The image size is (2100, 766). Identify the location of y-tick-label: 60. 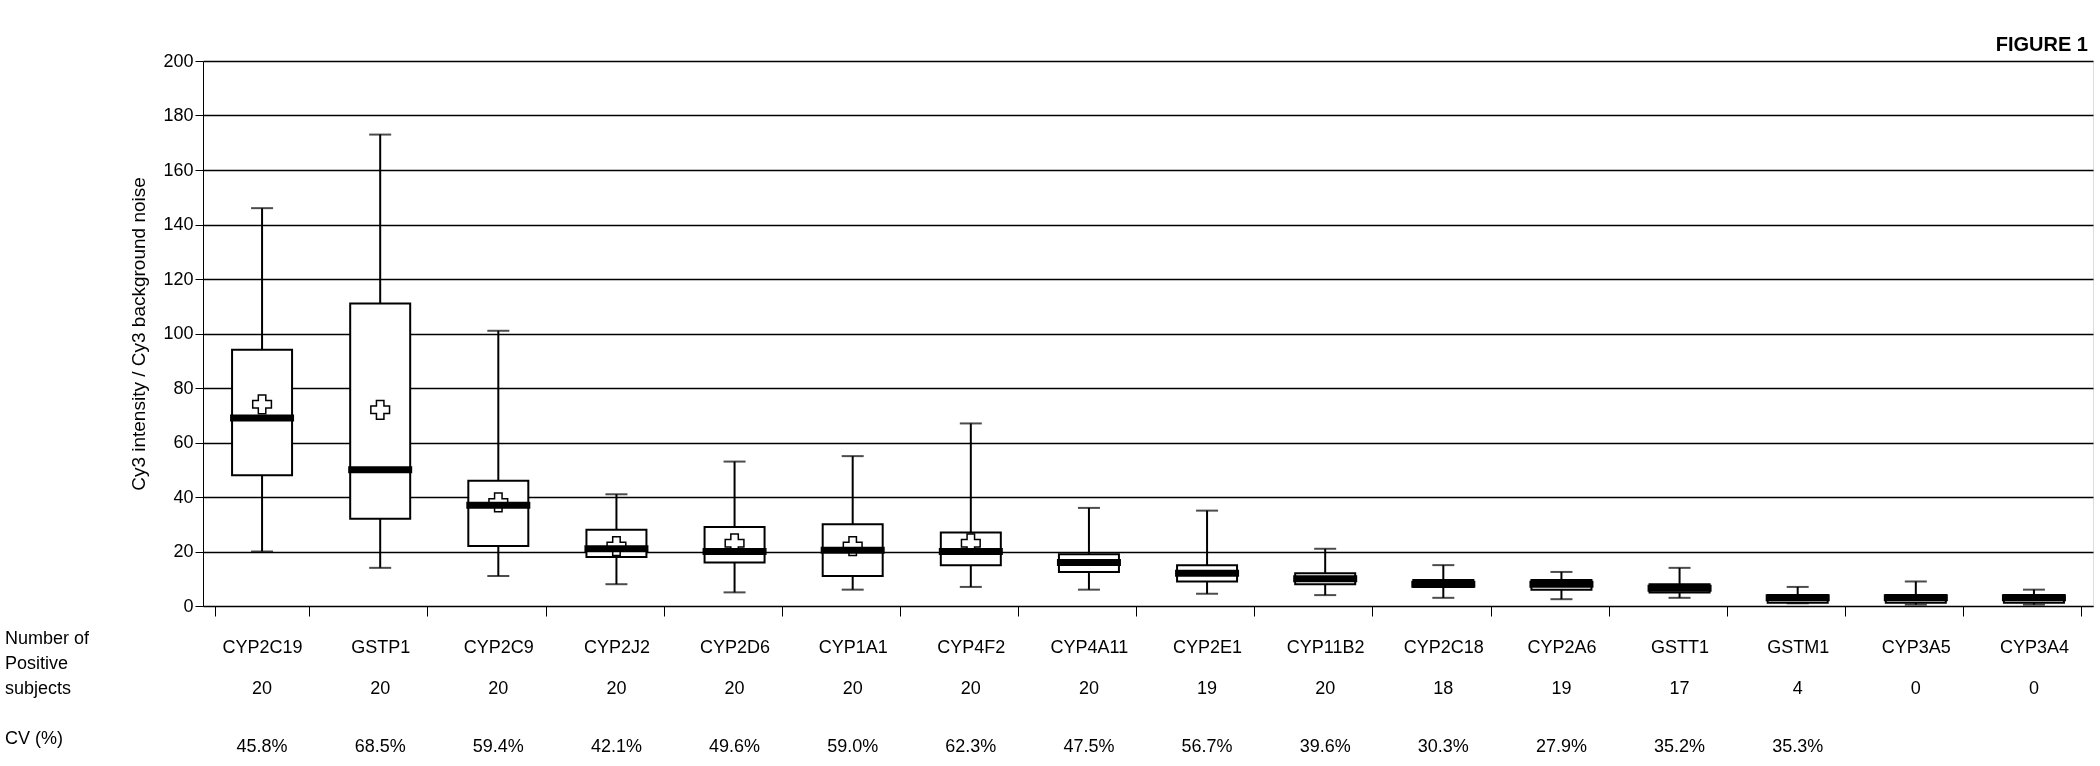
(183, 442).